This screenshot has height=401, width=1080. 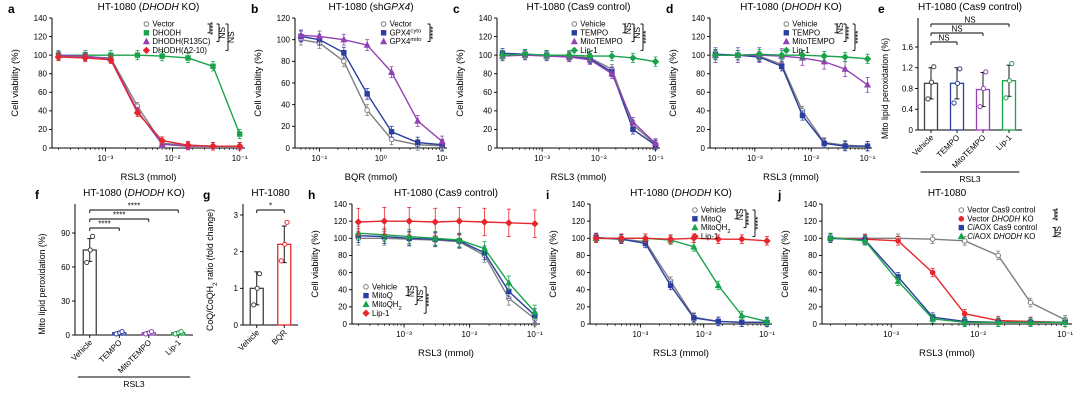 I want to click on significance-bracket: NS, so click(x=221, y=33).